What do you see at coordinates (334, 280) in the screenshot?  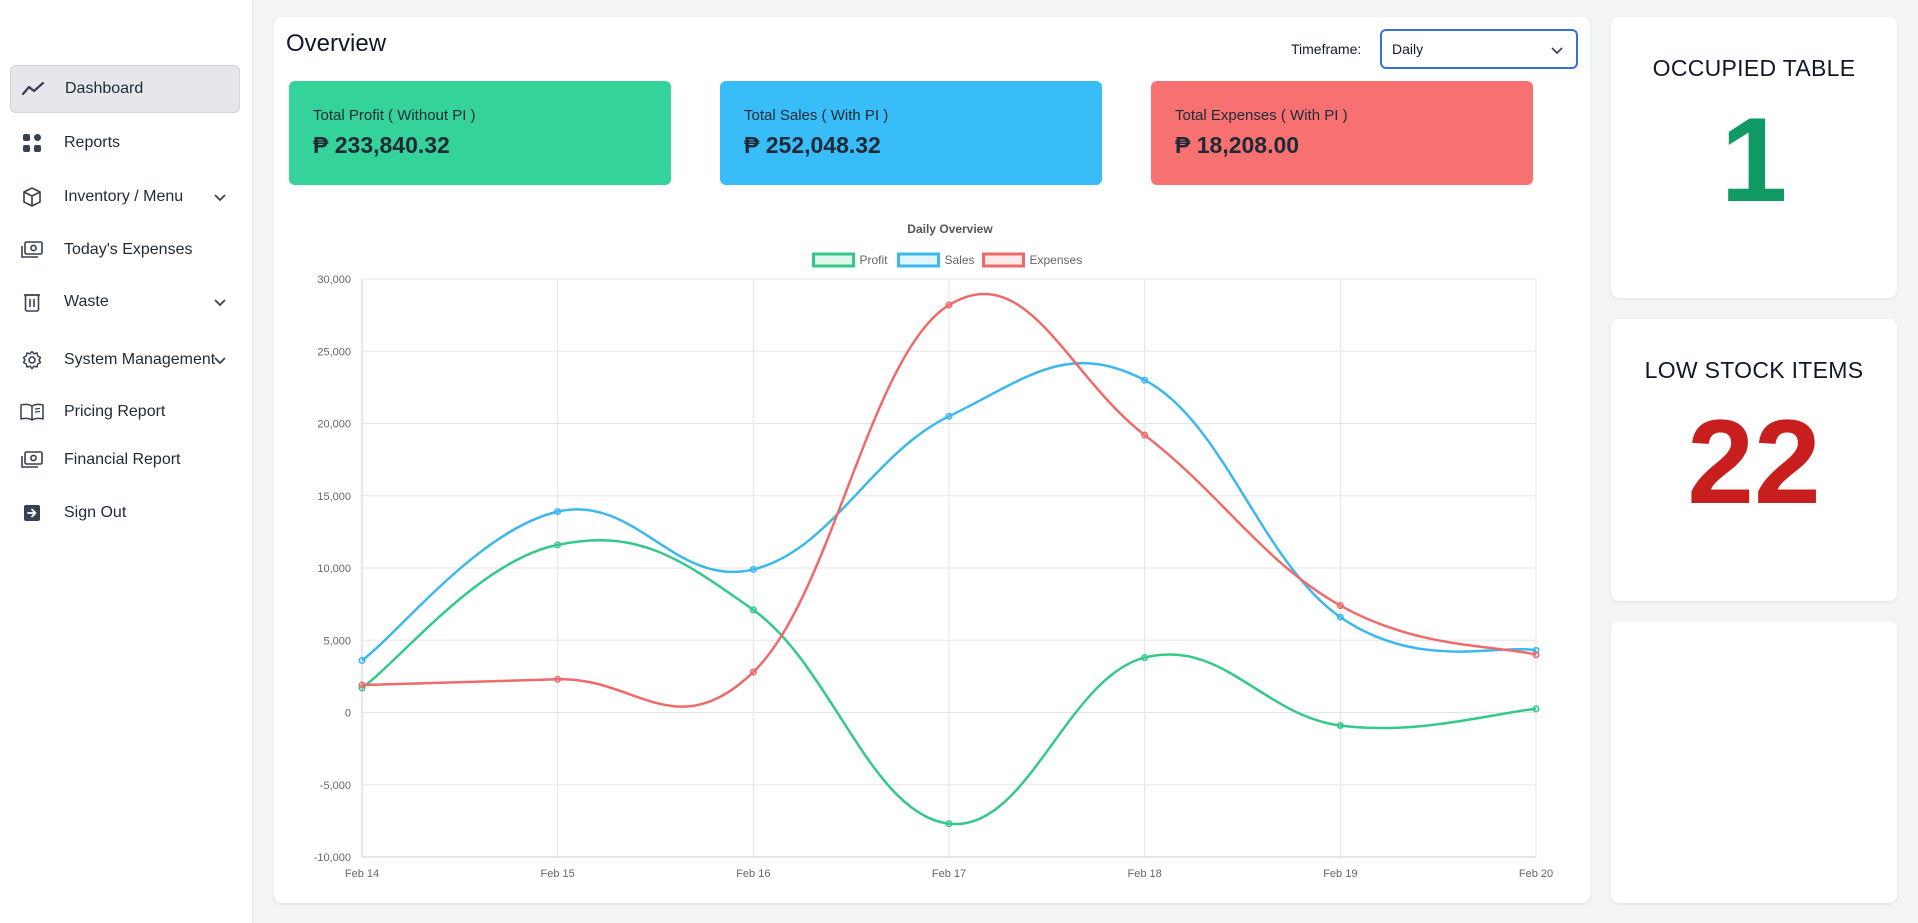 I see `y-tick-label: 30,000` at bounding box center [334, 280].